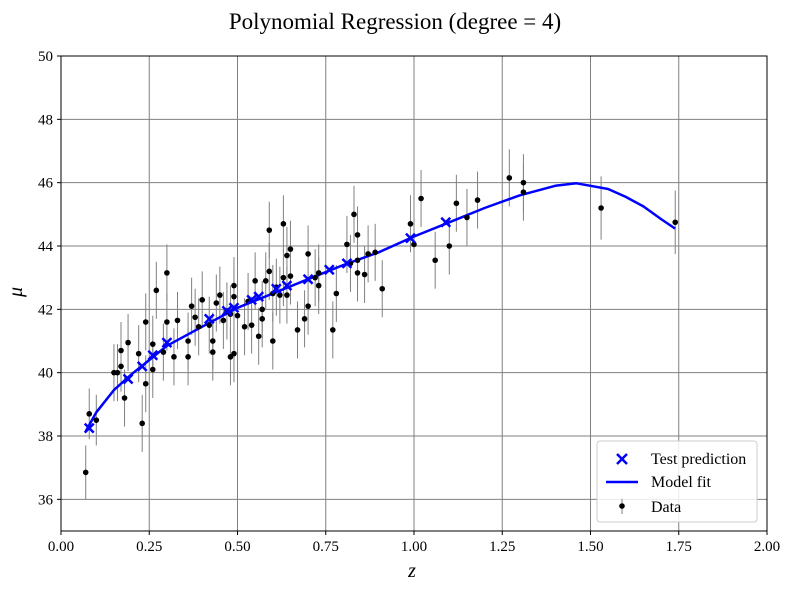 The width and height of the screenshot is (790, 590). Describe the element at coordinates (411, 571) in the screenshot. I see `x-axis-label: z` at that location.